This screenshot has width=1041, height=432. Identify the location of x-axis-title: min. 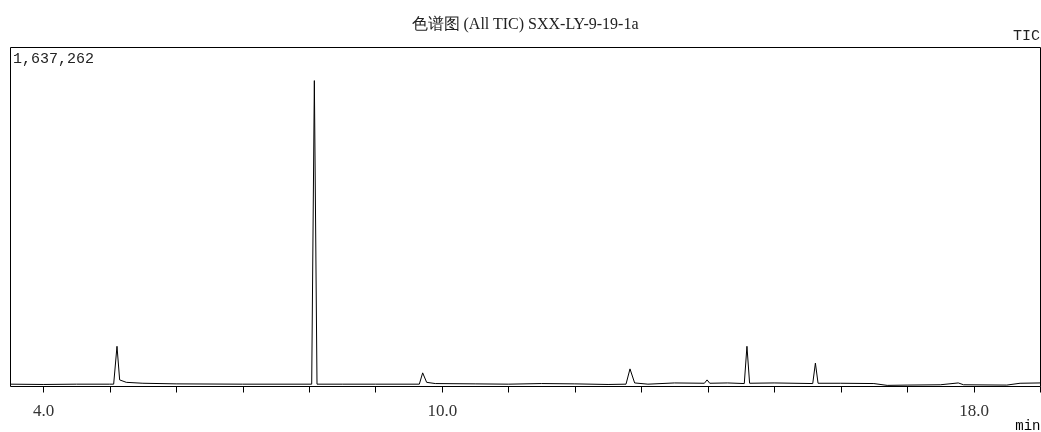
(1028, 424).